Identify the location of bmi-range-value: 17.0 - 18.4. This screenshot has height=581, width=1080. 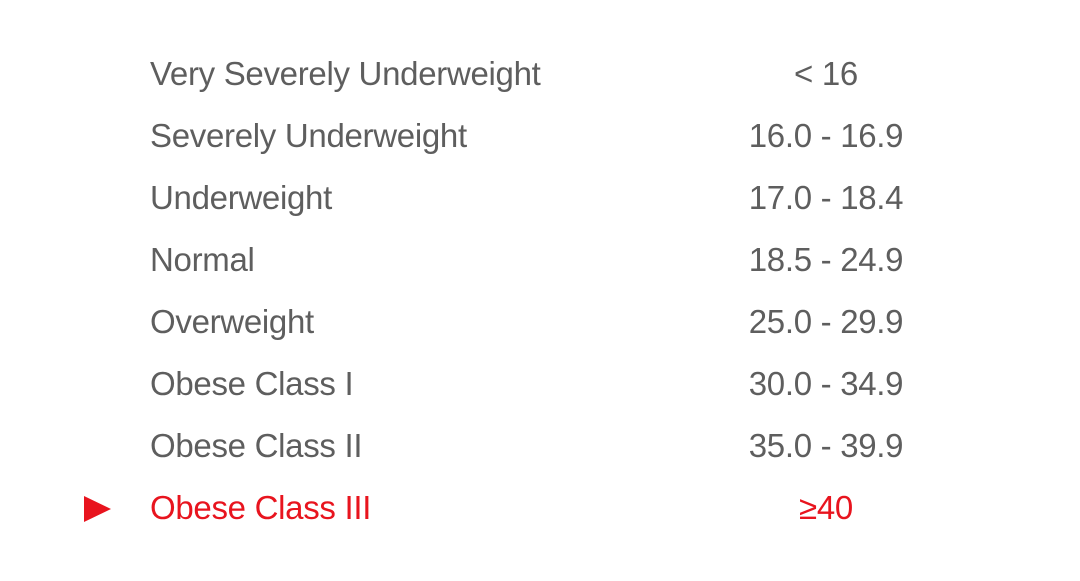
(826, 197).